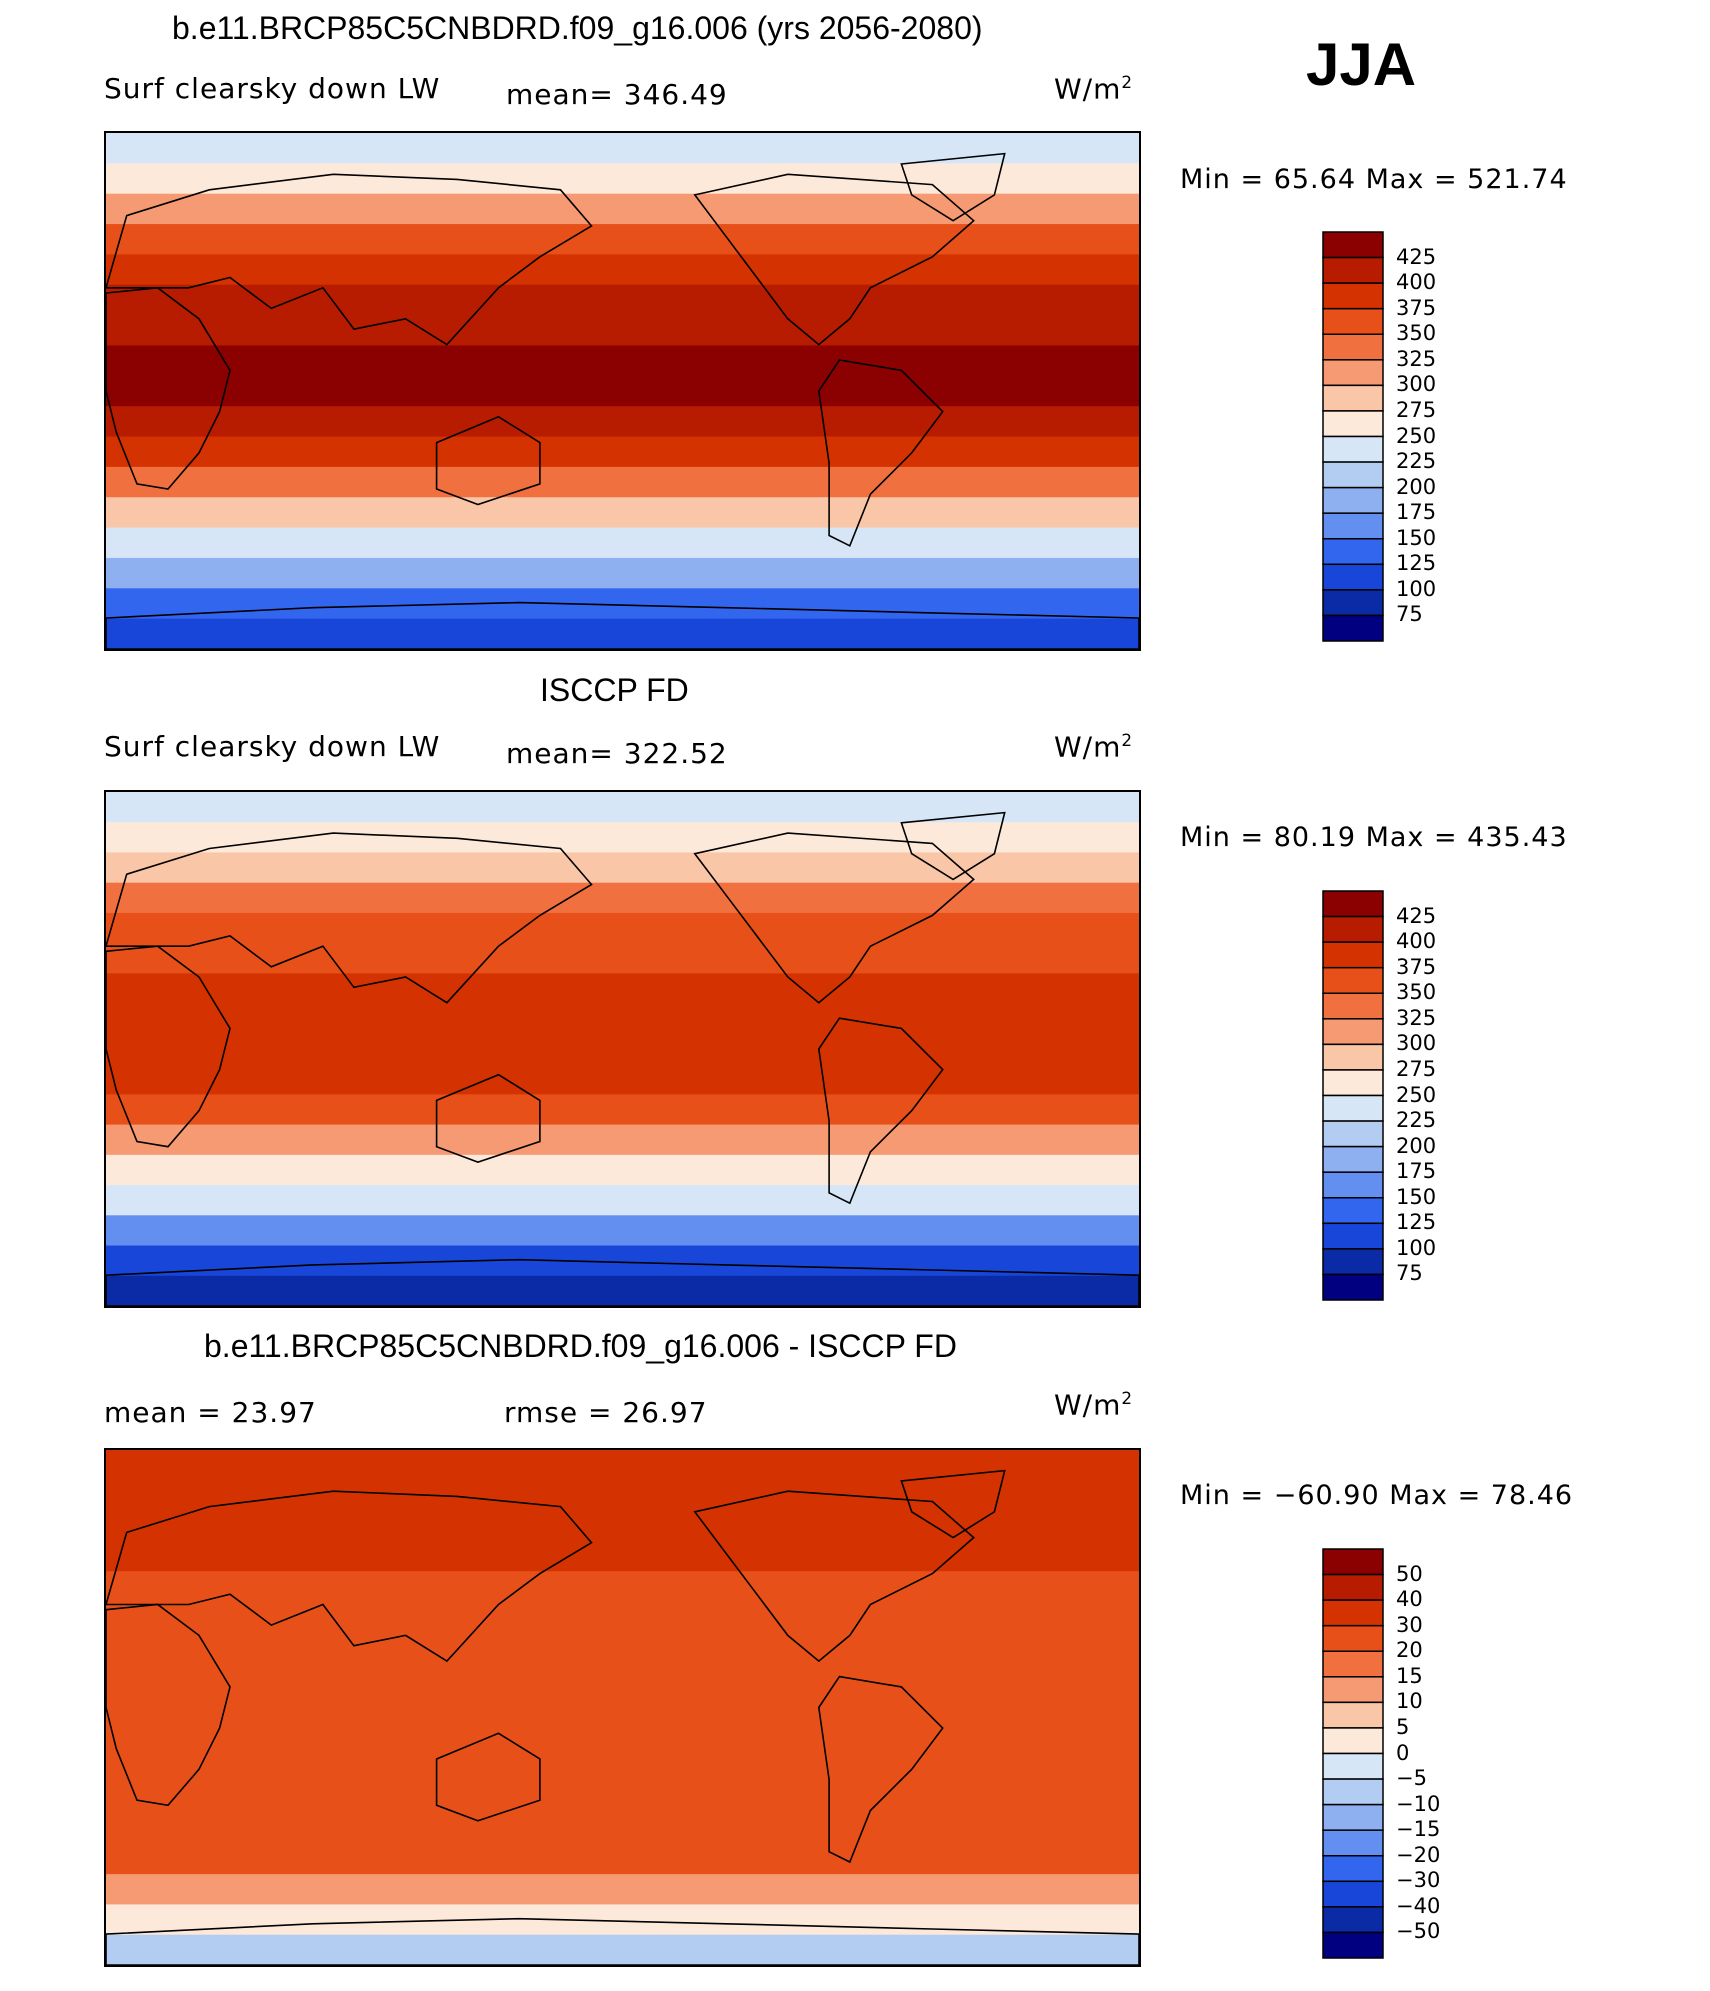 Image resolution: width=1710 pixels, height=1991 pixels. What do you see at coordinates (1093, 746) in the screenshot?
I see `panel-2-units: W/m2` at bounding box center [1093, 746].